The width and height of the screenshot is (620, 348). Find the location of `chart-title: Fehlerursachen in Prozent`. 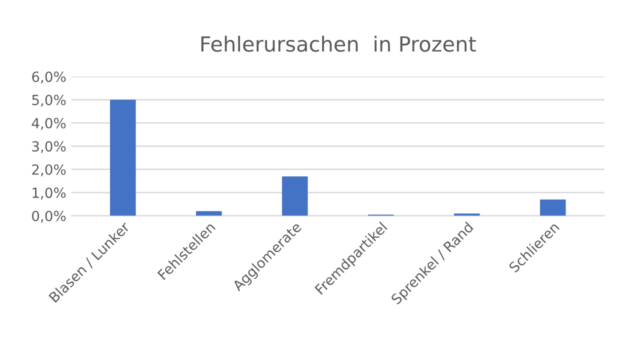

chart-title: Fehlerursachen in Prozent is located at coordinates (338, 44).